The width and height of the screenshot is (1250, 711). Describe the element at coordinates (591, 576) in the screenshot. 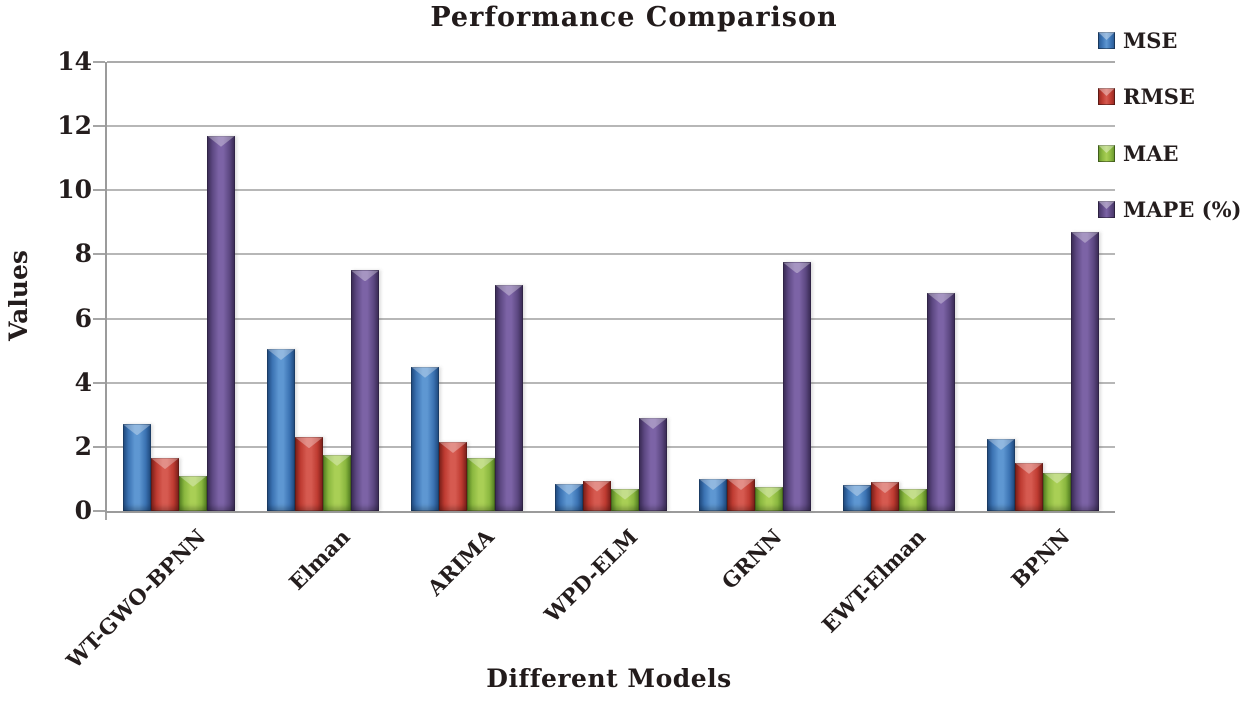

I see `x-category-label-wpd-elm: WPD-ELM` at that location.